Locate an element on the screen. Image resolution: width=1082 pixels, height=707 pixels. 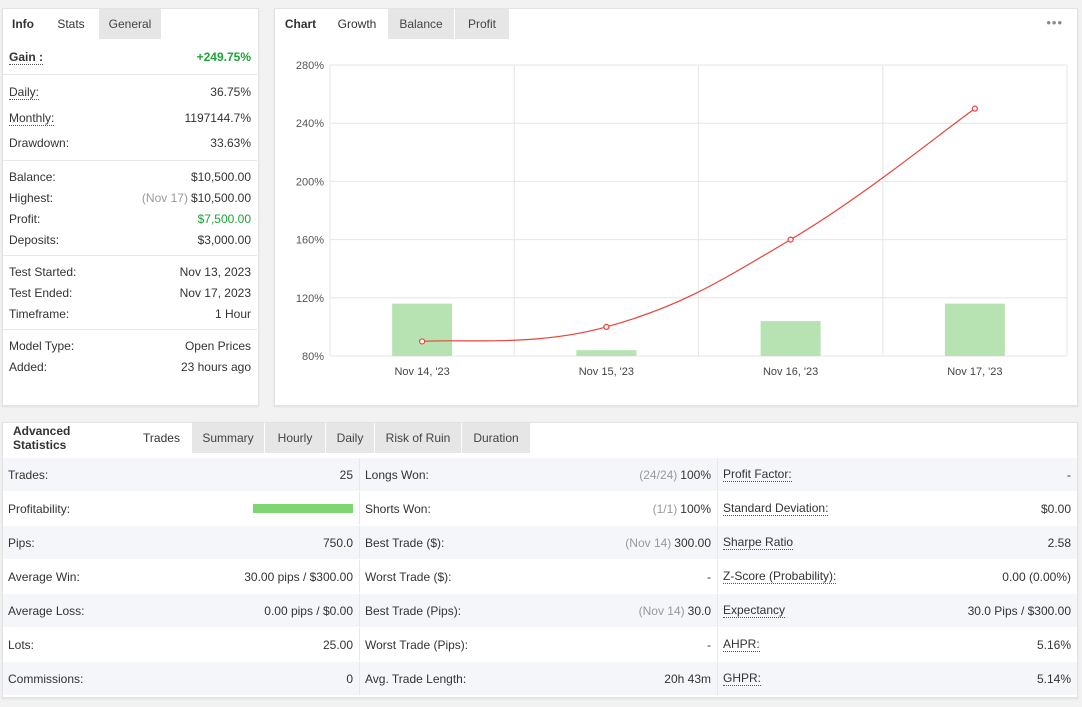
avg-trade-length-label: Avg. Trade Length: is located at coordinates (416, 678).